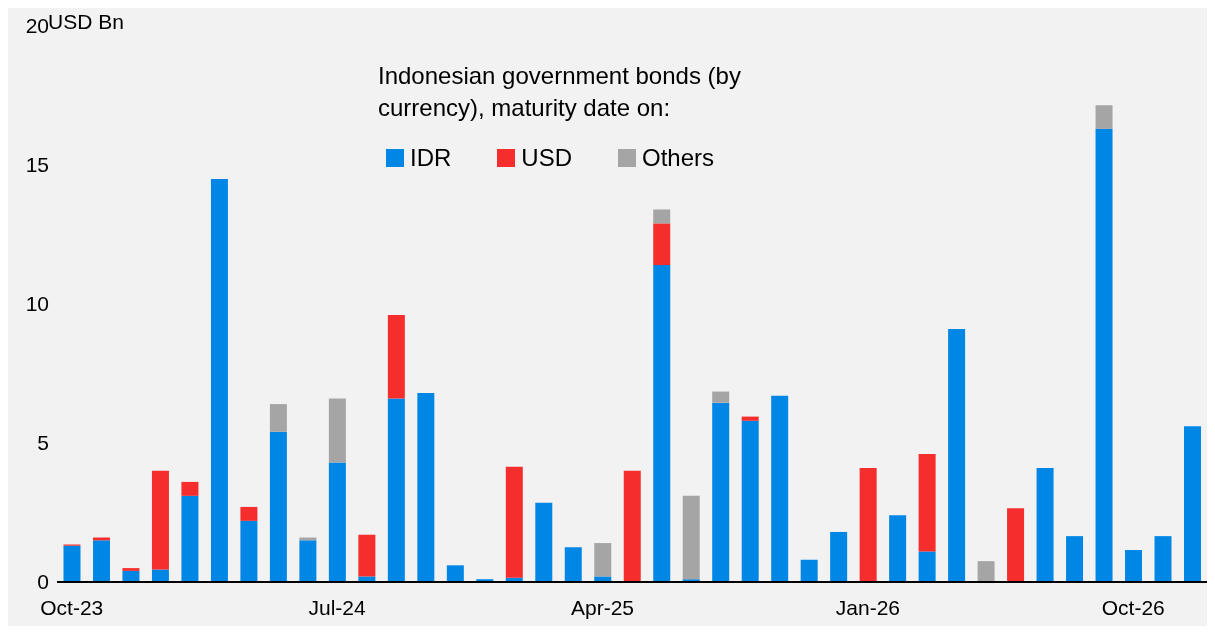 The height and width of the screenshot is (634, 1215). What do you see at coordinates (337, 607) in the screenshot?
I see `x-tick-label: Jul-24` at bounding box center [337, 607].